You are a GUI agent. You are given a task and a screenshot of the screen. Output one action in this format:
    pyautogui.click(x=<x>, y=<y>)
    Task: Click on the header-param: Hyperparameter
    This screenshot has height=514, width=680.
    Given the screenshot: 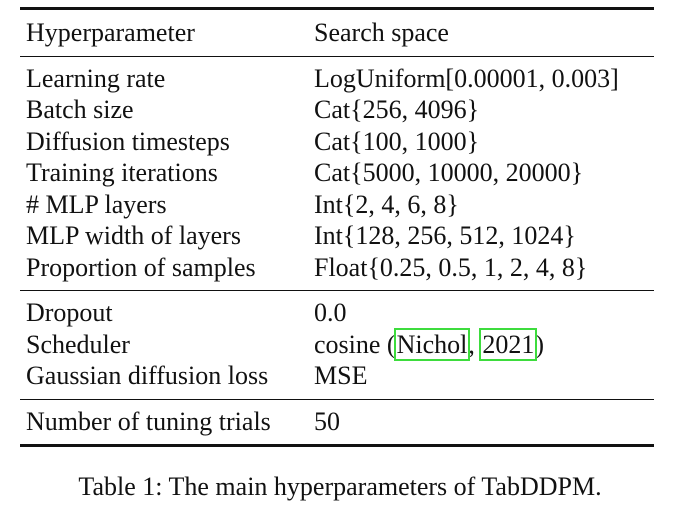 What is the action you would take?
    pyautogui.click(x=110, y=32)
    